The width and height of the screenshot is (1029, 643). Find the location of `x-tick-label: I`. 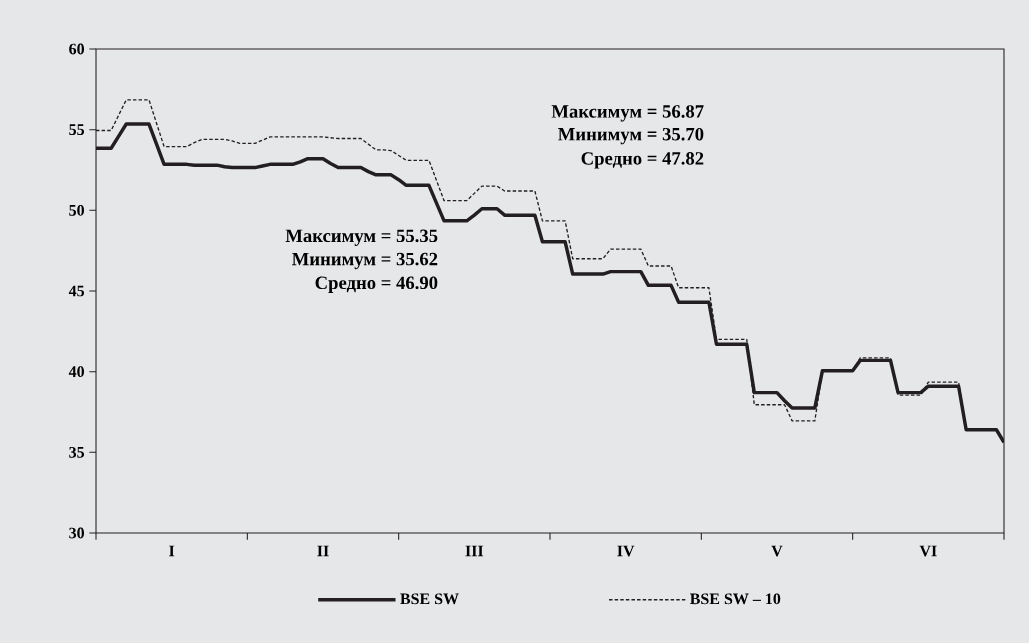

x-tick-label: I is located at coordinates (172, 551).